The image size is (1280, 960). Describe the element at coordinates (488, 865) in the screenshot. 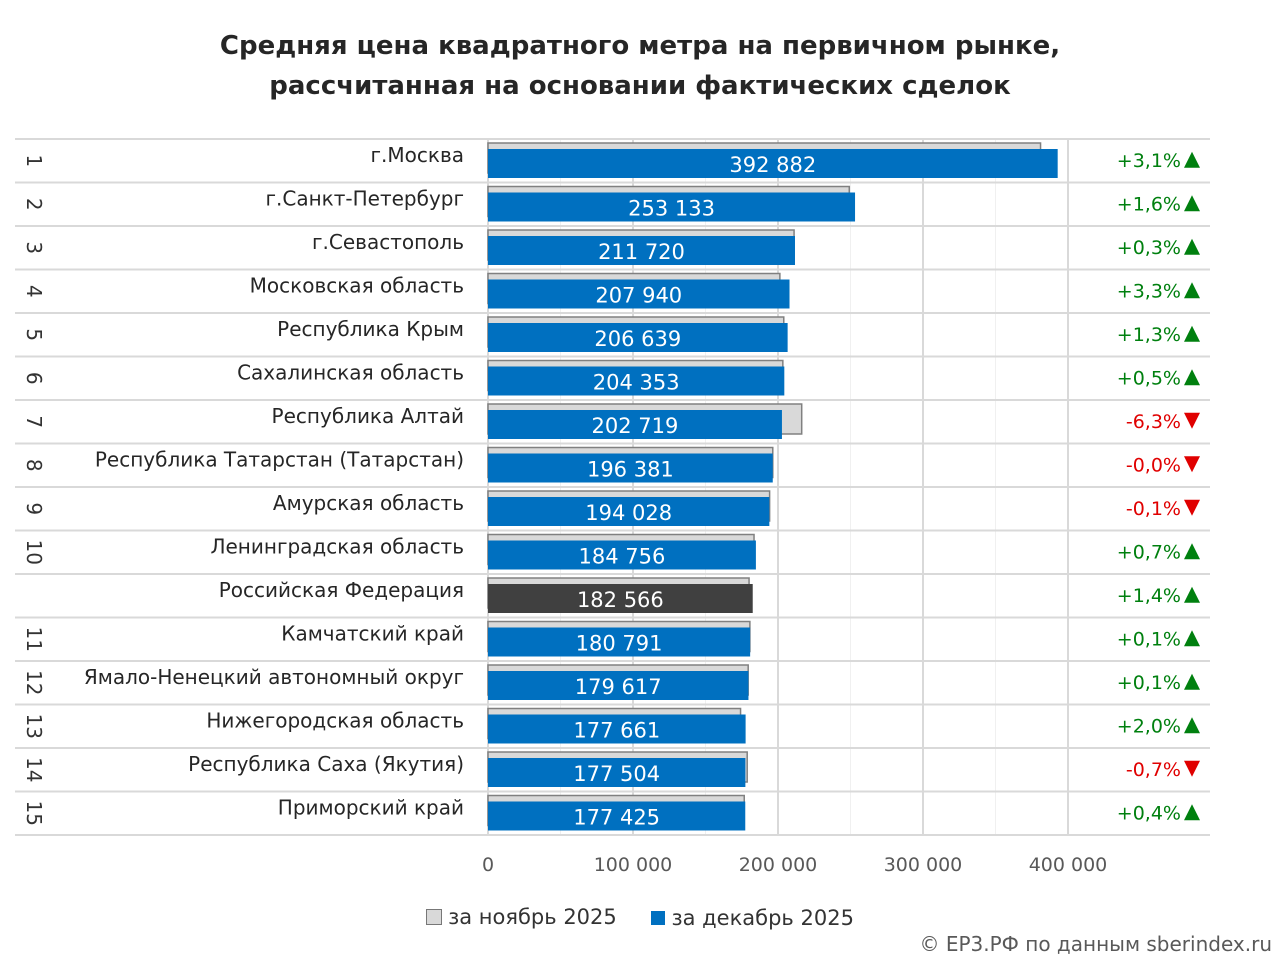

I see `x-tick-label: 0` at that location.